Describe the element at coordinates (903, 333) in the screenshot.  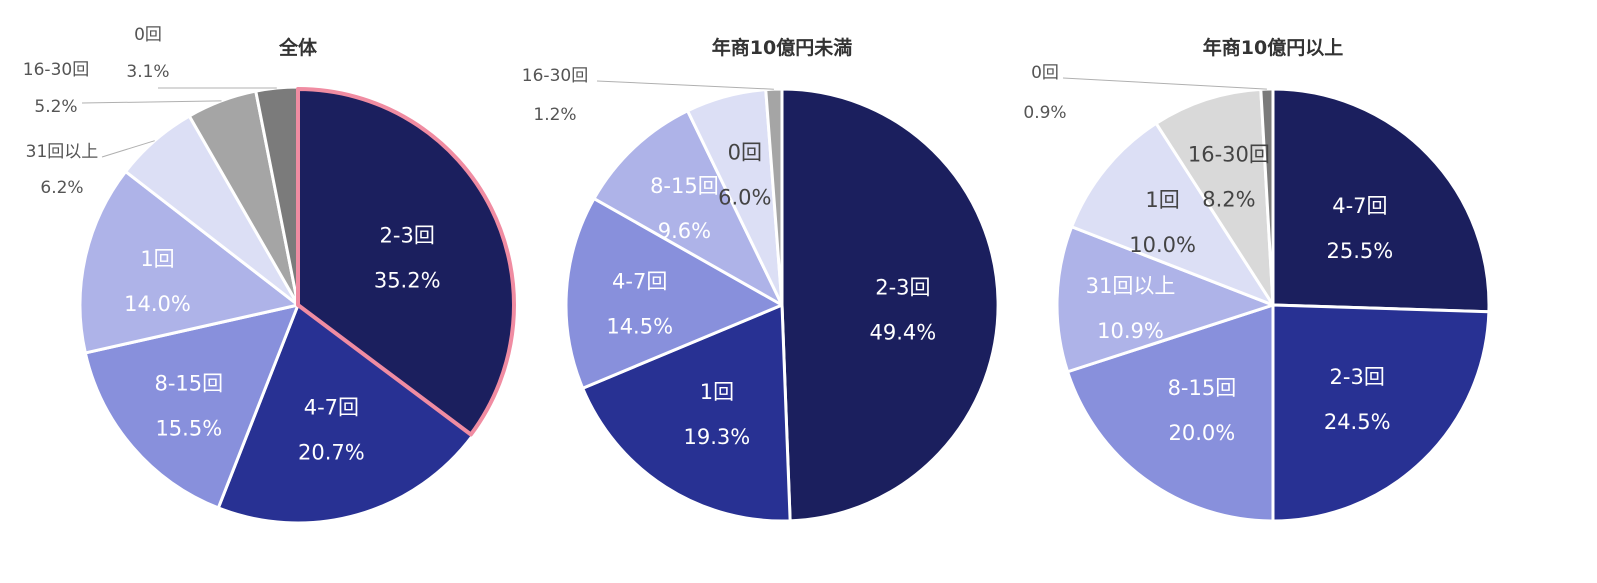
I see `slice-value-label: 49.4%` at that location.